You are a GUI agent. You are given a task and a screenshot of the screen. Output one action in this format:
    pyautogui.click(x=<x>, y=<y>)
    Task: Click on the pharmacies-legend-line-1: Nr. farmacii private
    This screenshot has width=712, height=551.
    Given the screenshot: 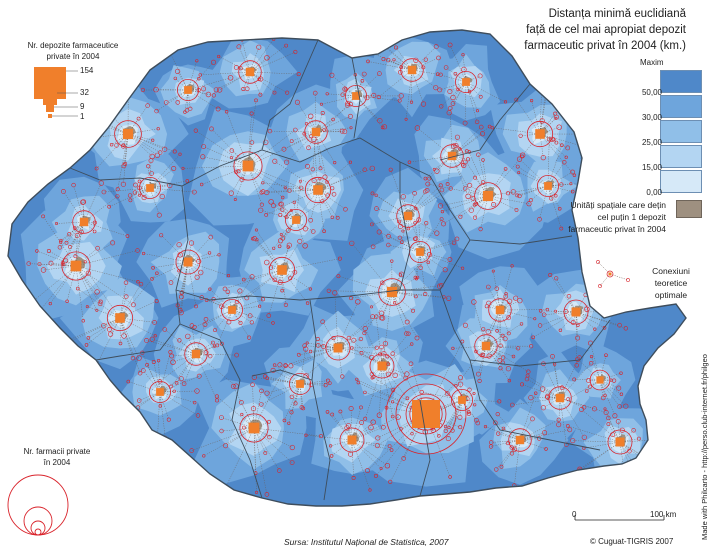 What is the action you would take?
    pyautogui.click(x=57, y=451)
    